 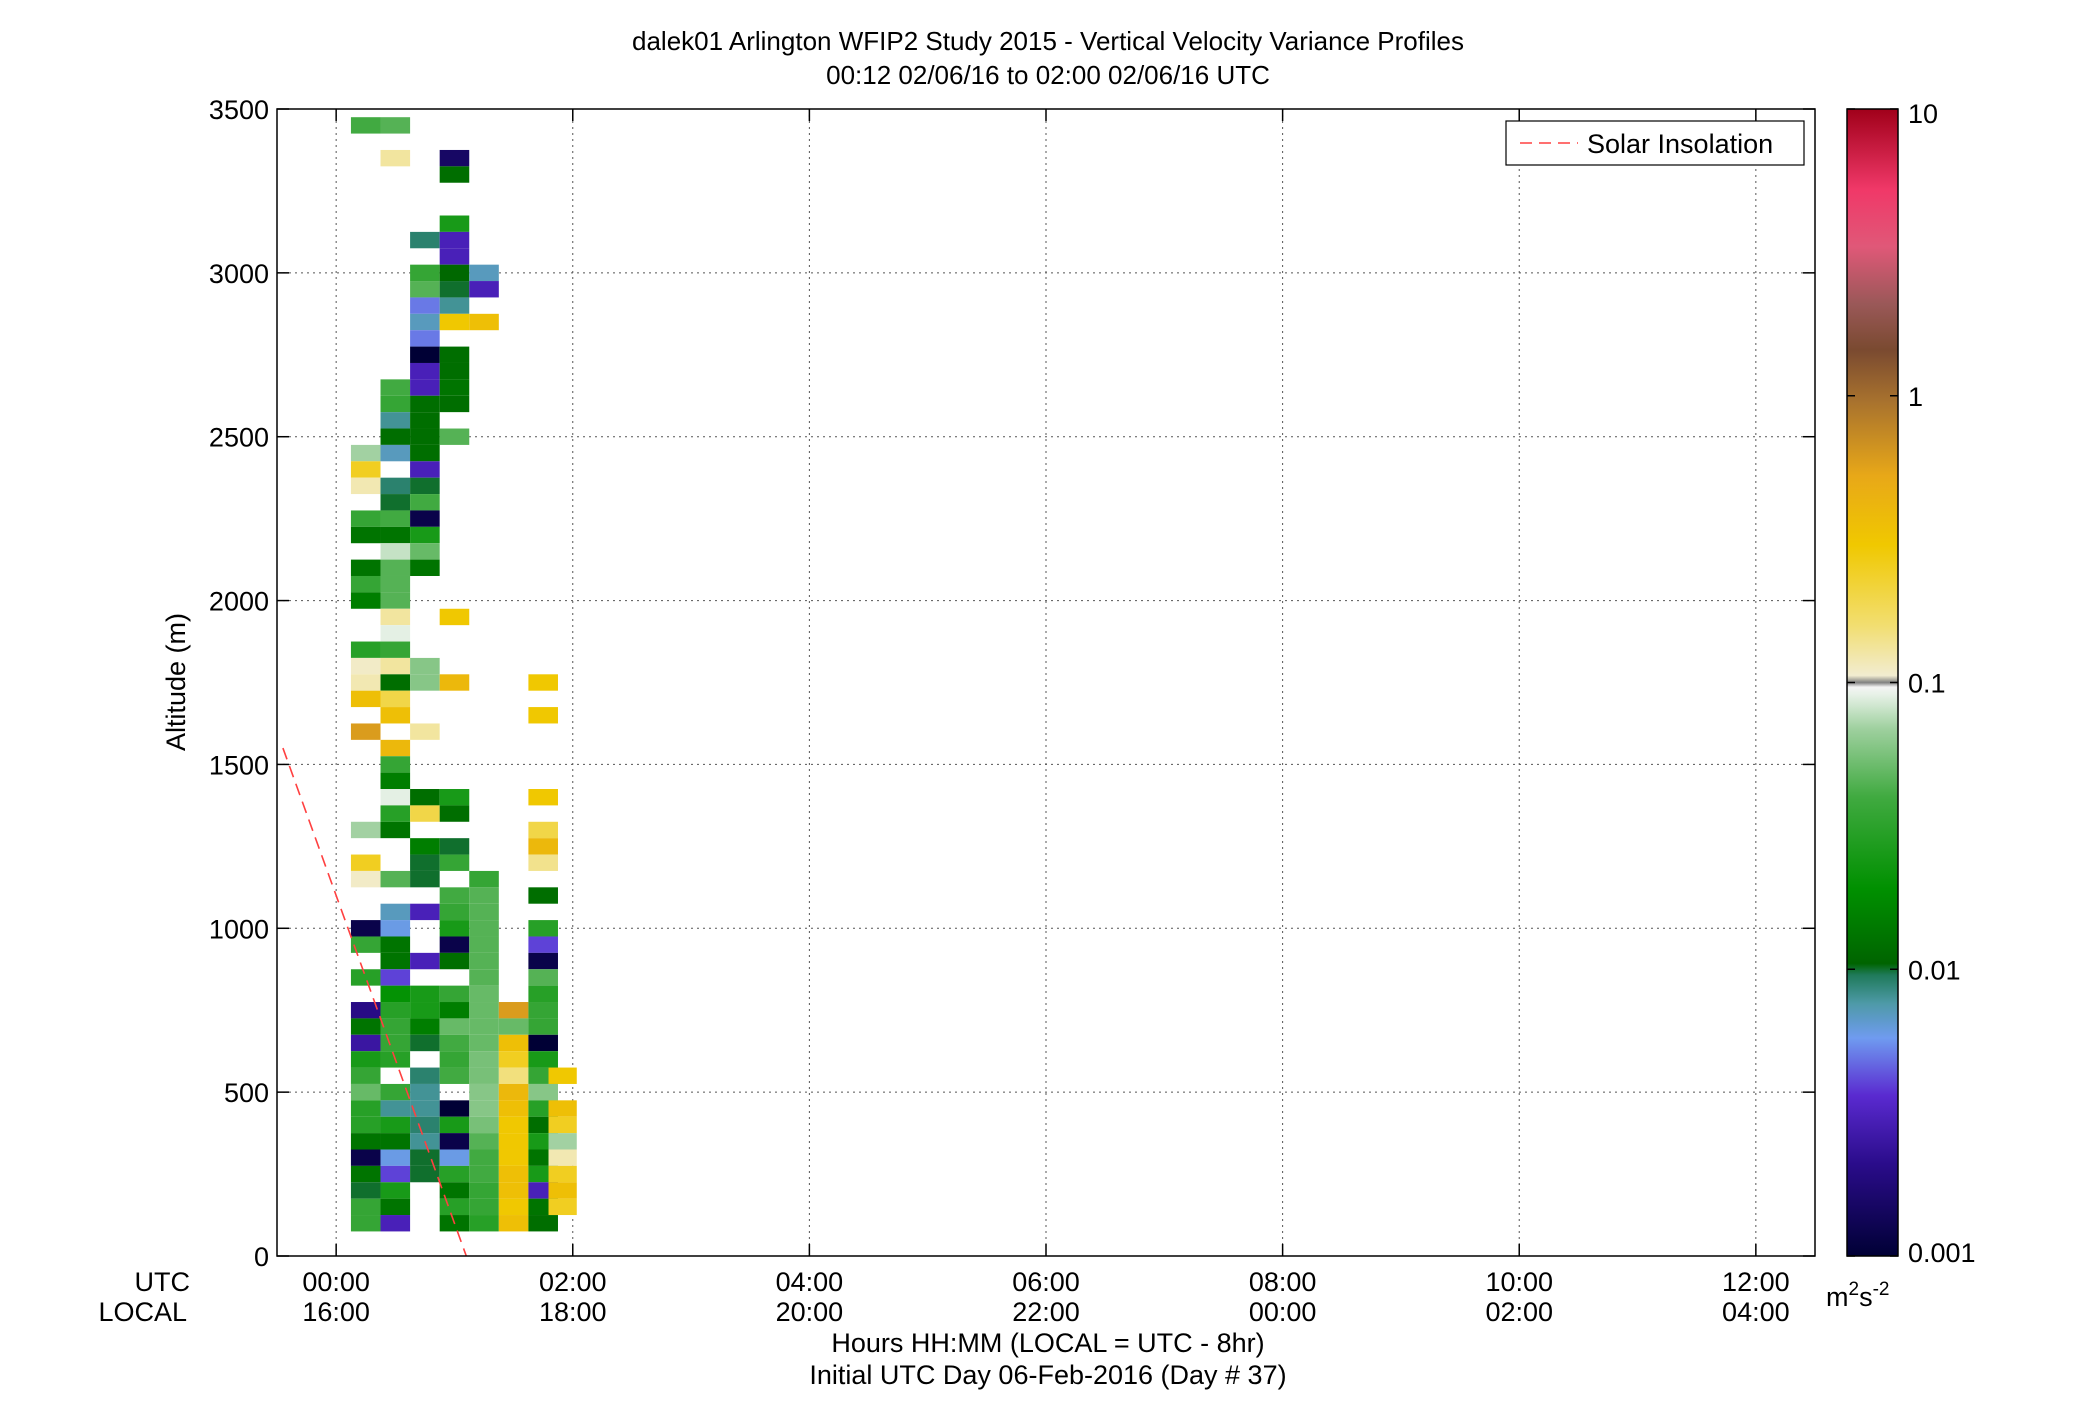 I want to click on heatmap-cells, so click(x=463, y=674).